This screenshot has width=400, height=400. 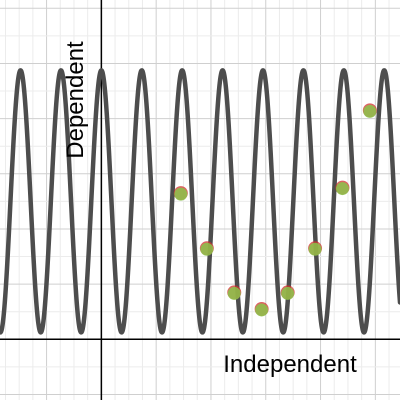 What do you see at coordinates (75, 100) in the screenshot?
I see `y-axis-label: Dependent` at bounding box center [75, 100].